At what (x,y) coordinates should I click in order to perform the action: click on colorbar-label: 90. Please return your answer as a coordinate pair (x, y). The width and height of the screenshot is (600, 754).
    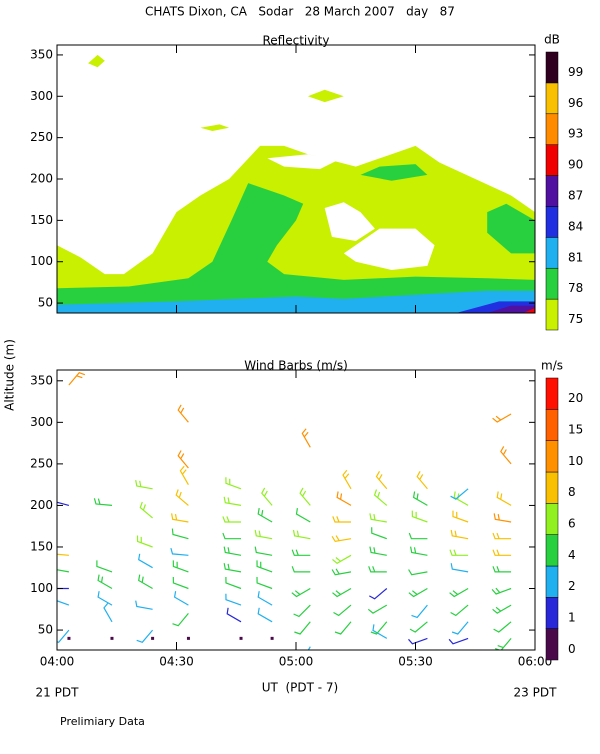
    Looking at the image, I should click on (575, 165).